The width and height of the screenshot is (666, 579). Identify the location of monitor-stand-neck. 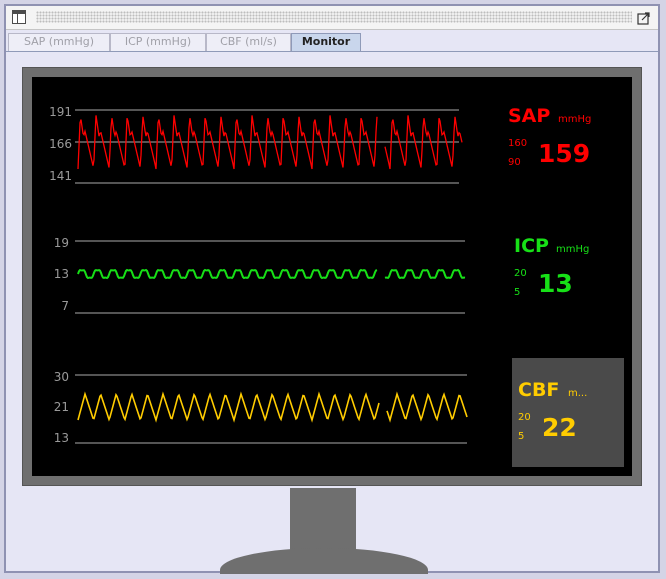
(323, 523).